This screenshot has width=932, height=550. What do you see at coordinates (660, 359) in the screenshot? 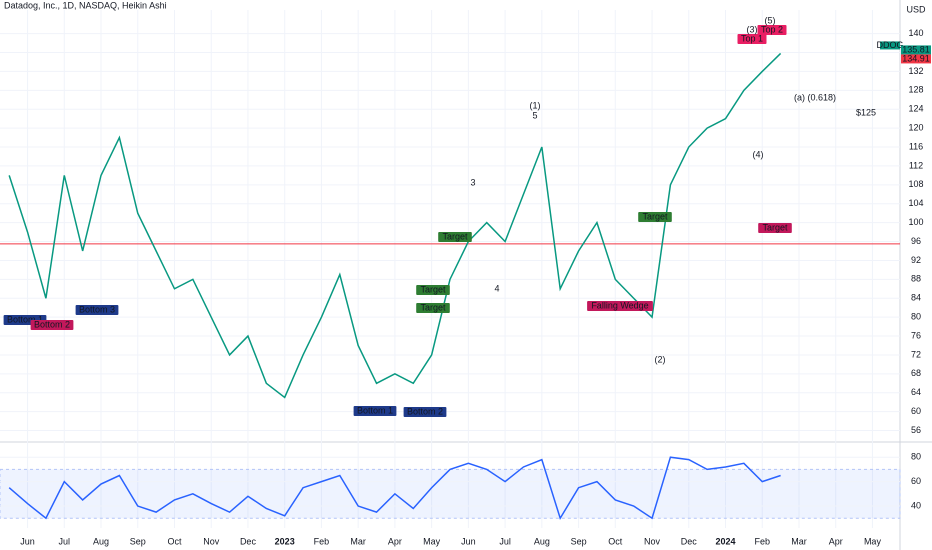
I see `annotation: (2)` at bounding box center [660, 359].